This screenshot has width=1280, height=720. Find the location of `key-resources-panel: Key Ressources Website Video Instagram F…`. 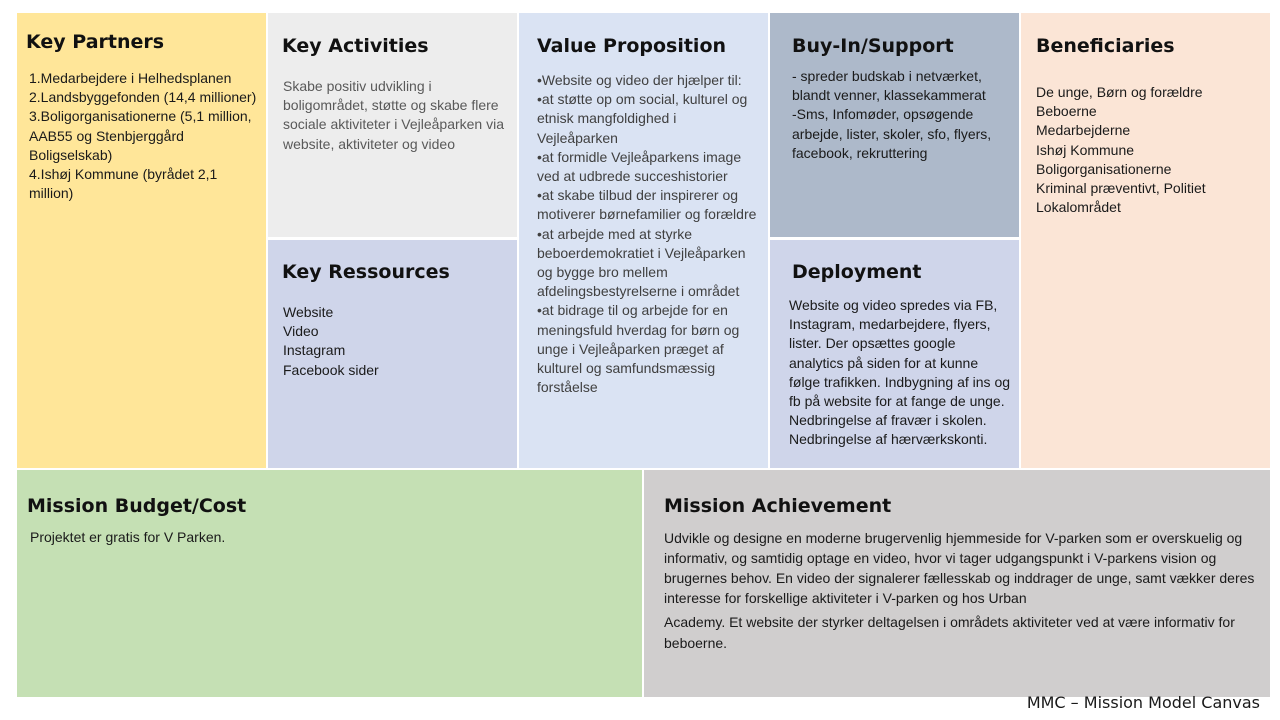

key-resources-panel: Key Ressources Website Video Instagram F… is located at coordinates (392, 354).